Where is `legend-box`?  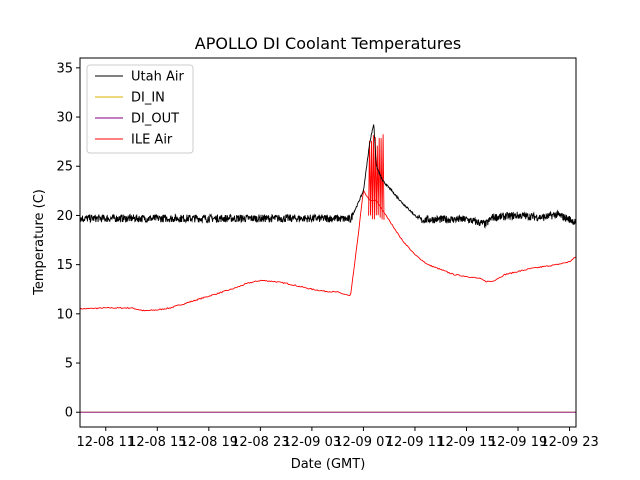 legend-box is located at coordinates (140, 109).